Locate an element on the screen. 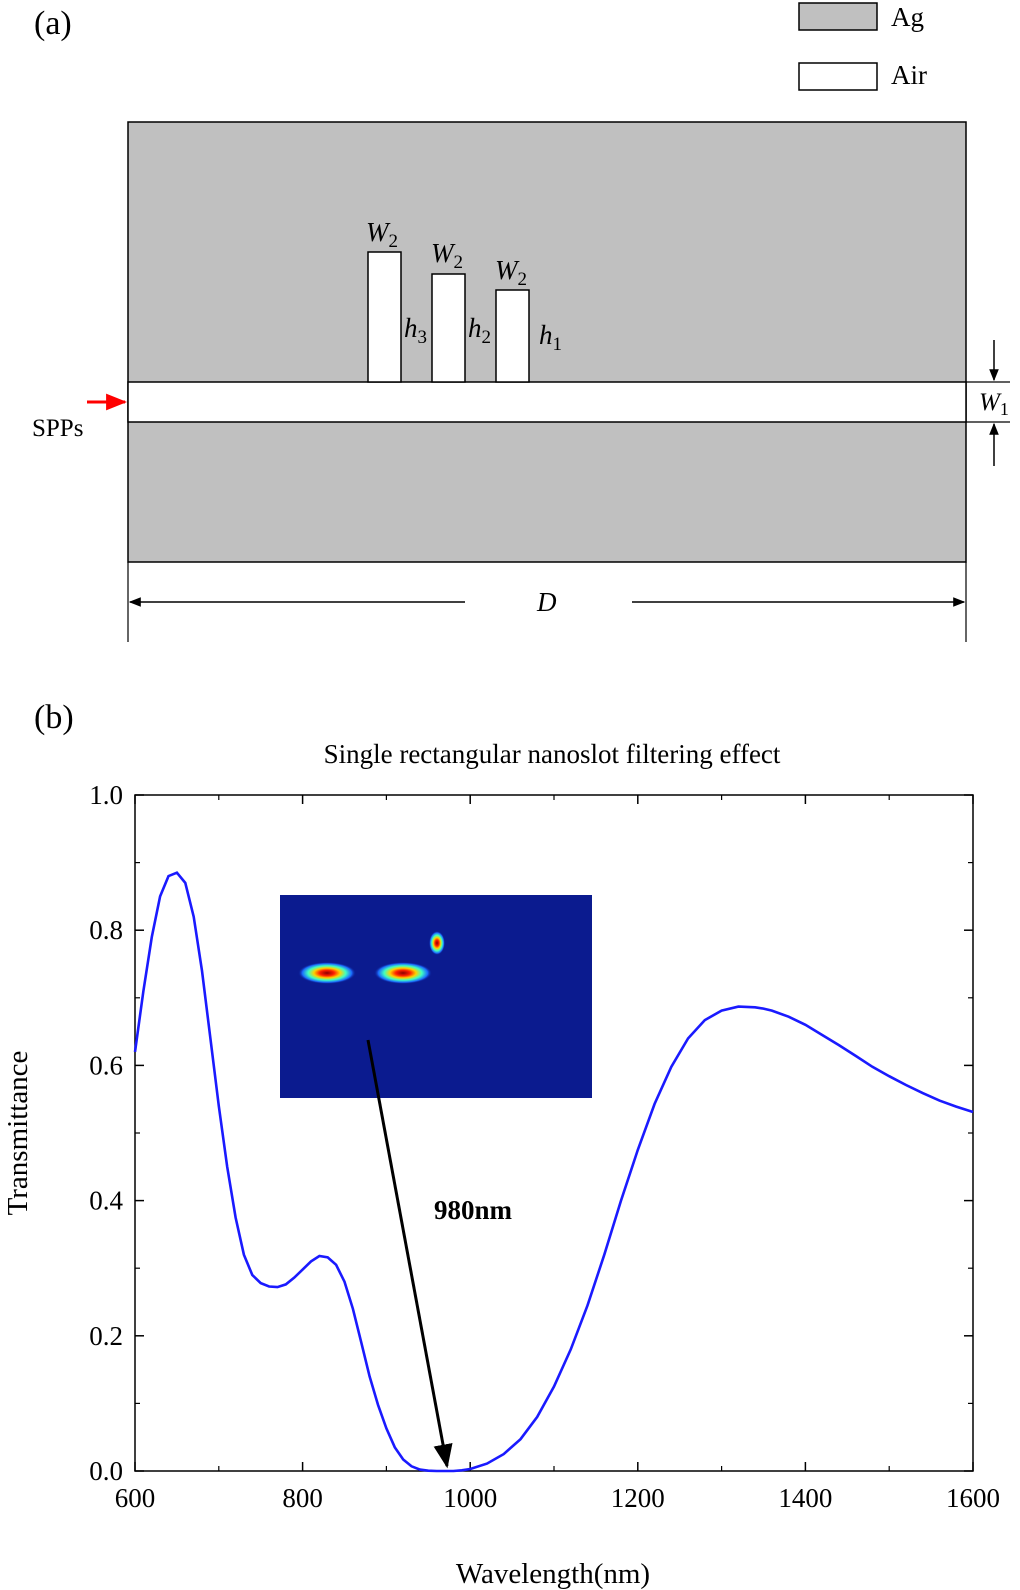 This screenshot has height=1590, width=1020. x-tick-label-1400: 1400 is located at coordinates (805, 1498).